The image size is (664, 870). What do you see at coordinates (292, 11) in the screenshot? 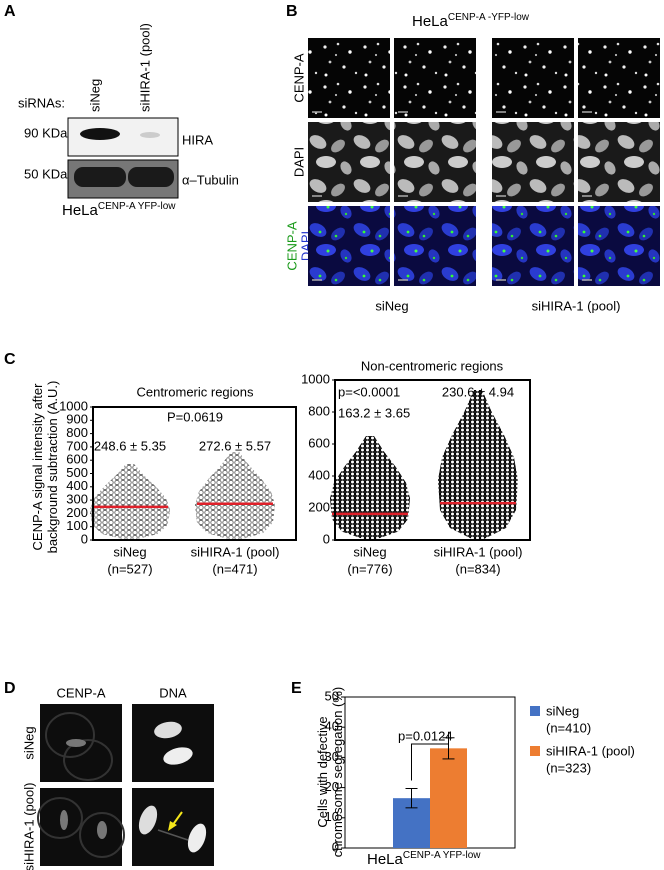
I see `panel-letter: B` at bounding box center [292, 11].